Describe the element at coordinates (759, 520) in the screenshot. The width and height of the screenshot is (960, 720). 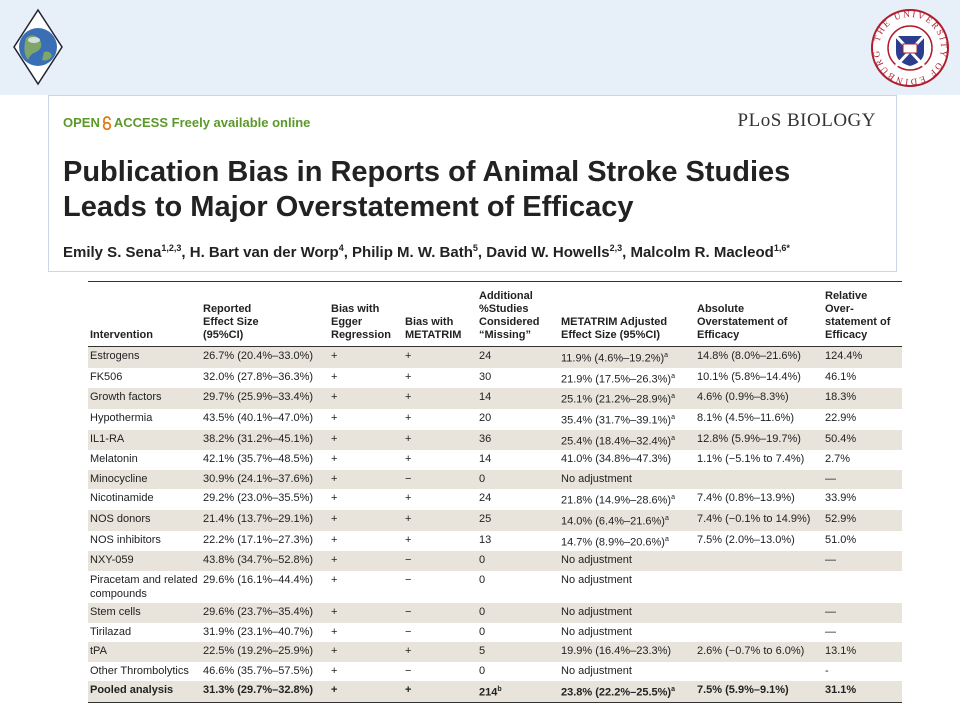
I see `table-cell: 7.4% (−0.1% to 14.9%)` at that location.